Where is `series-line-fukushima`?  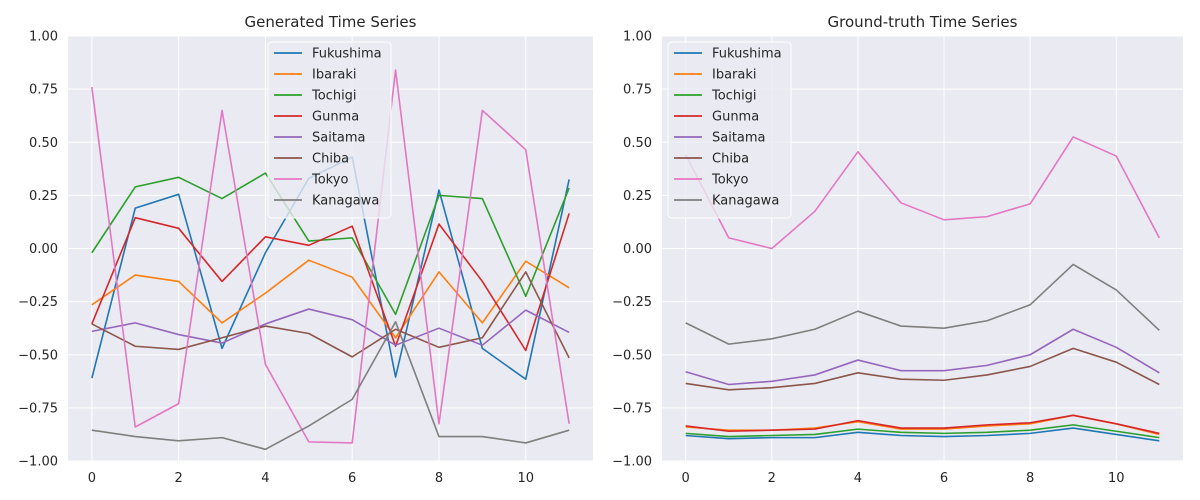
series-line-fukushima is located at coordinates (922, 434).